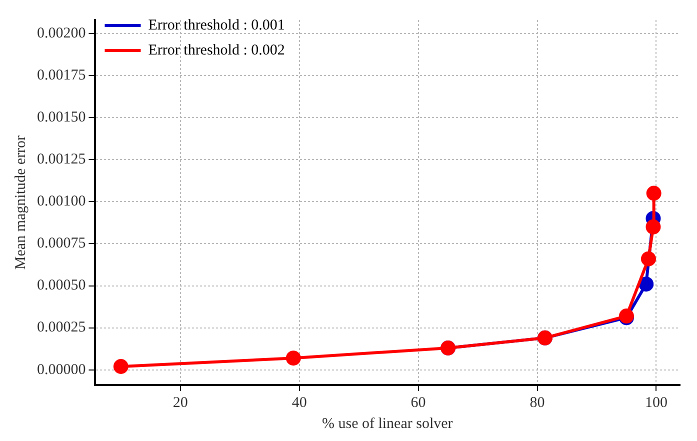 The height and width of the screenshot is (441, 697). What do you see at coordinates (20, 202) in the screenshot?
I see `y-axis-title: Mean magnitude error` at bounding box center [20, 202].